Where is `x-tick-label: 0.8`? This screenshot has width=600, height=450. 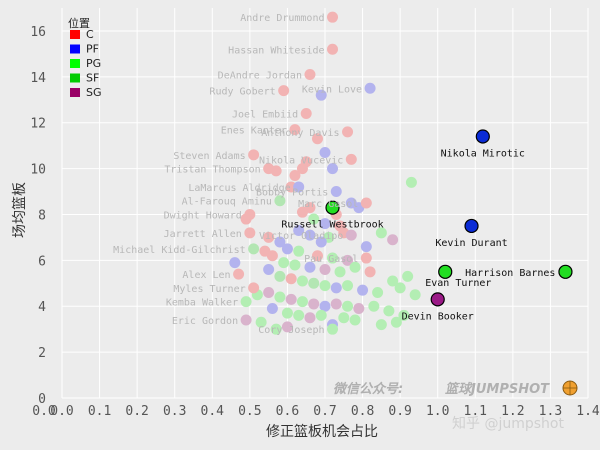 x-tick-label: 0.8 is located at coordinates (362, 411).